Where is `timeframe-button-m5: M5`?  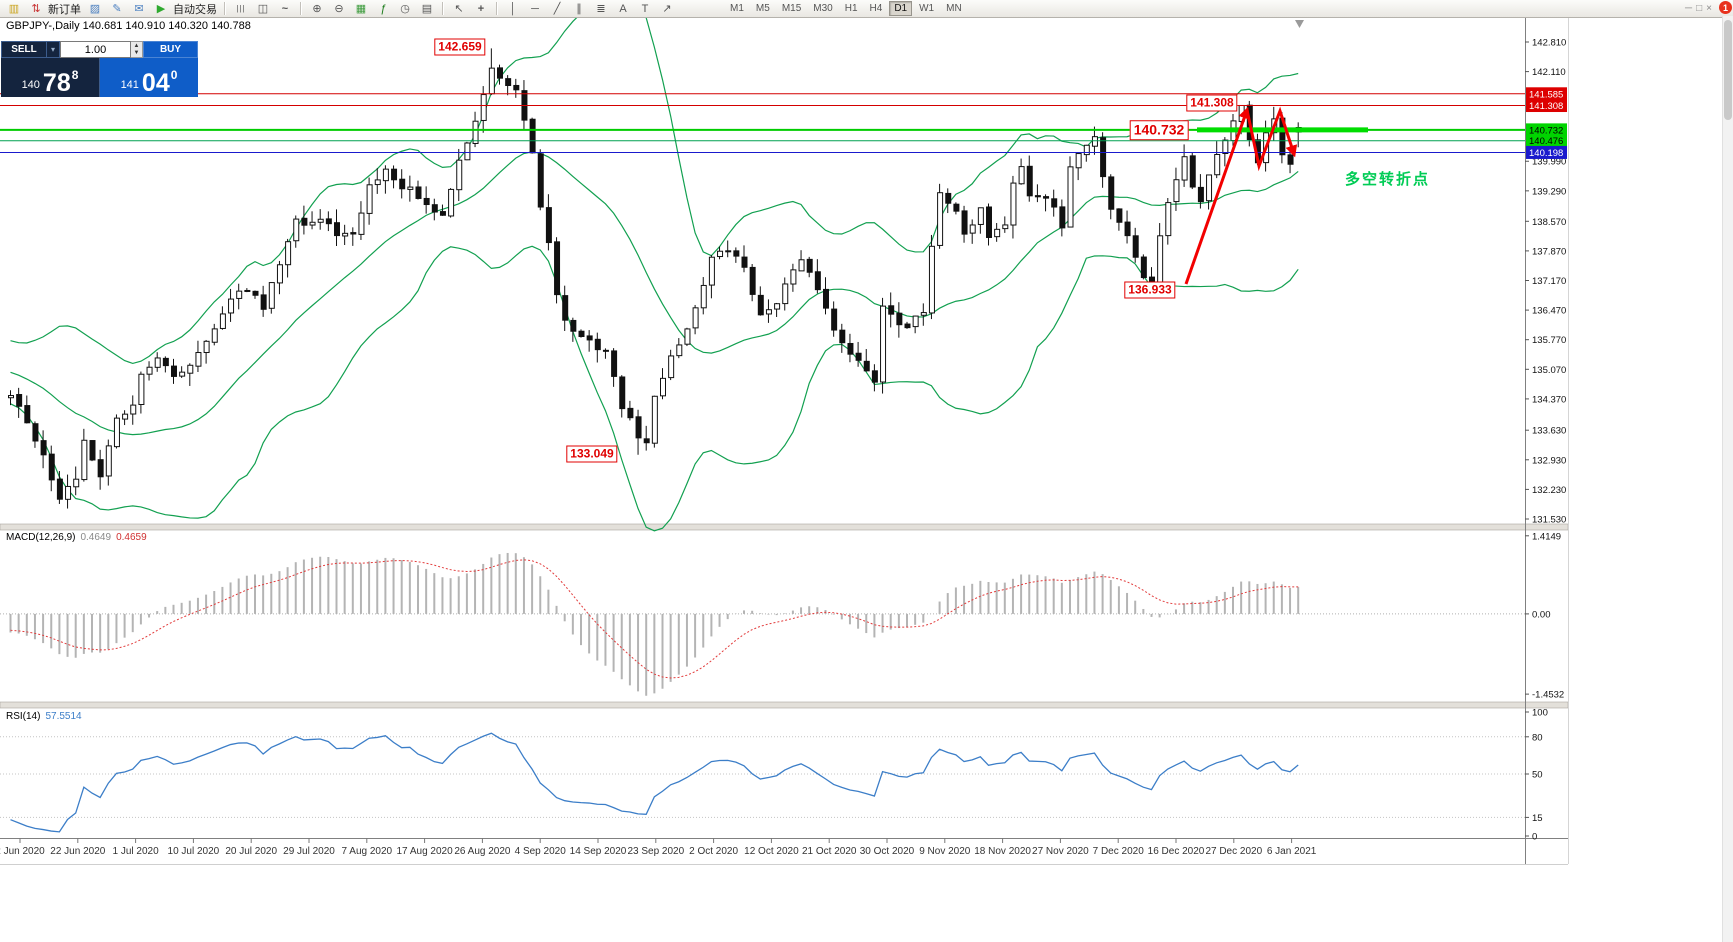 timeframe-button-m5: M5 is located at coordinates (762, 8).